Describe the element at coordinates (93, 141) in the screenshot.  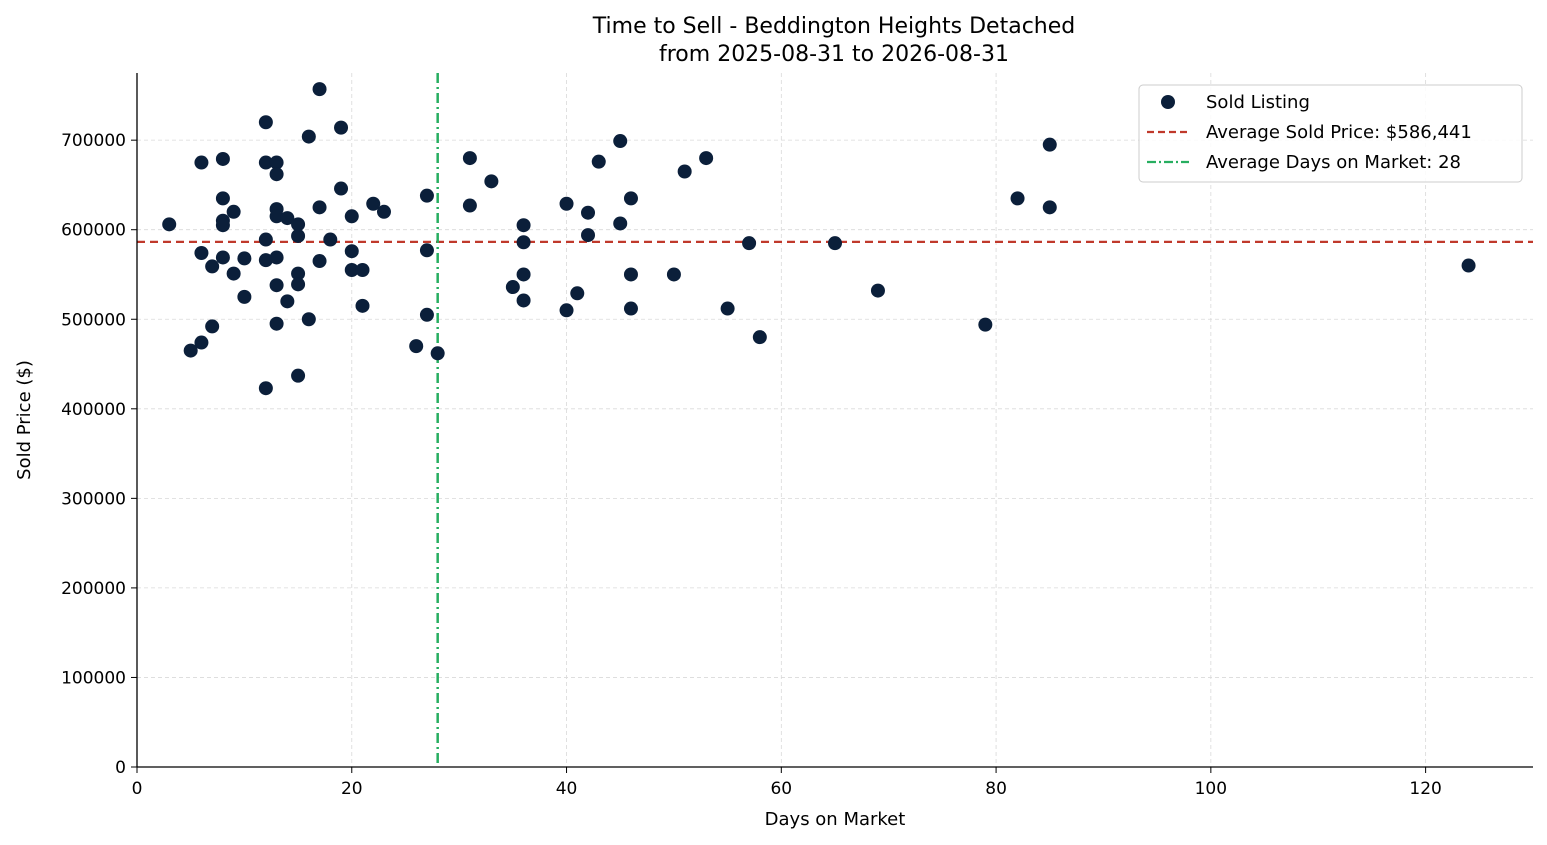
I see `y-tick-label: 700000` at that location.